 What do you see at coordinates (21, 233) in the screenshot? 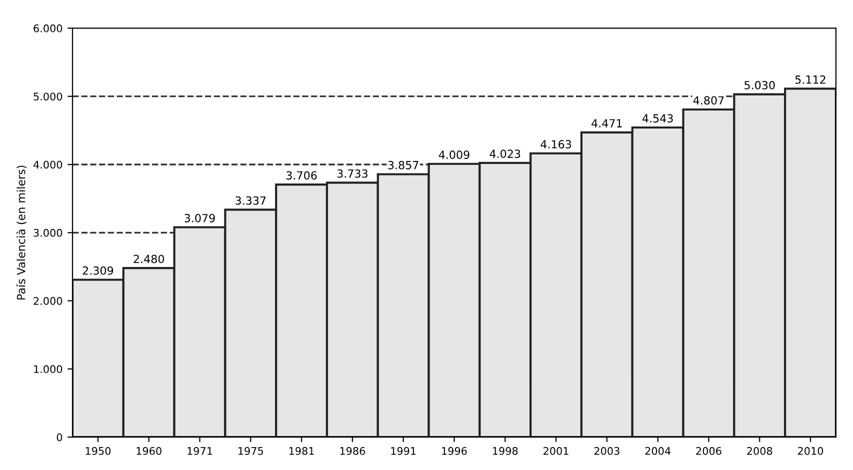
I see `y-axis-title: País Valencià (en milers)` at bounding box center [21, 233].